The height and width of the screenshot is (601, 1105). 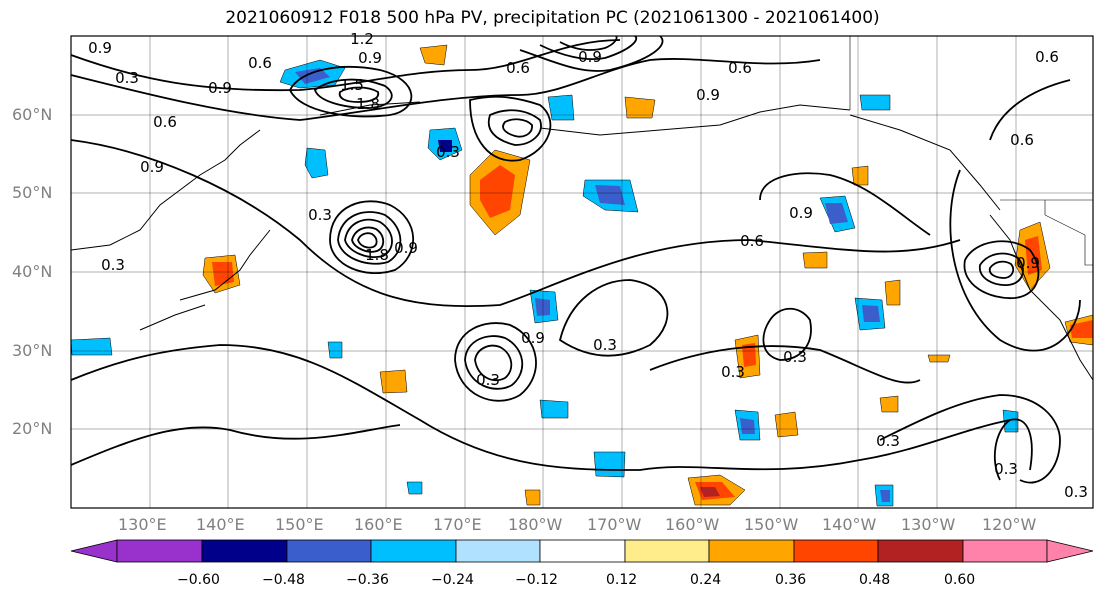 I want to click on colorbar-tick: −0.48, so click(x=283, y=580).